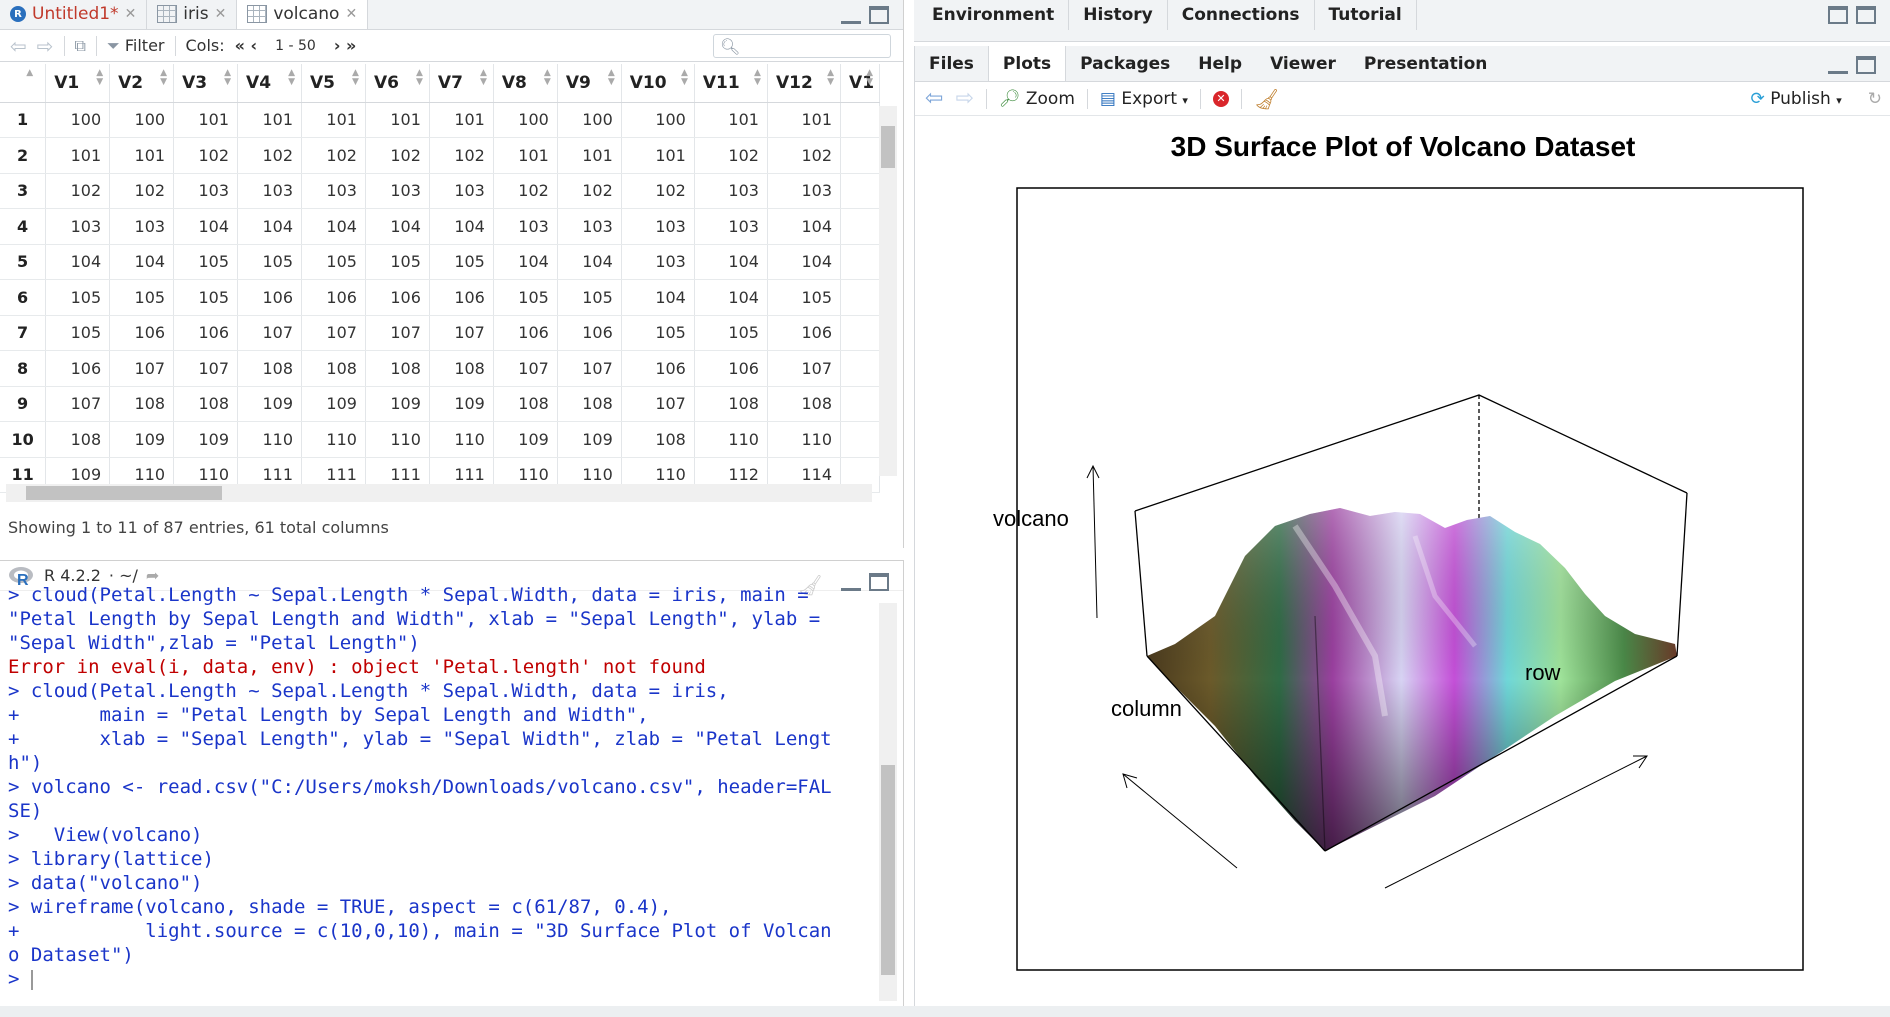  Describe the element at coordinates (18, 45) in the screenshot. I see `back-arrow-icon: ⇦` at that location.